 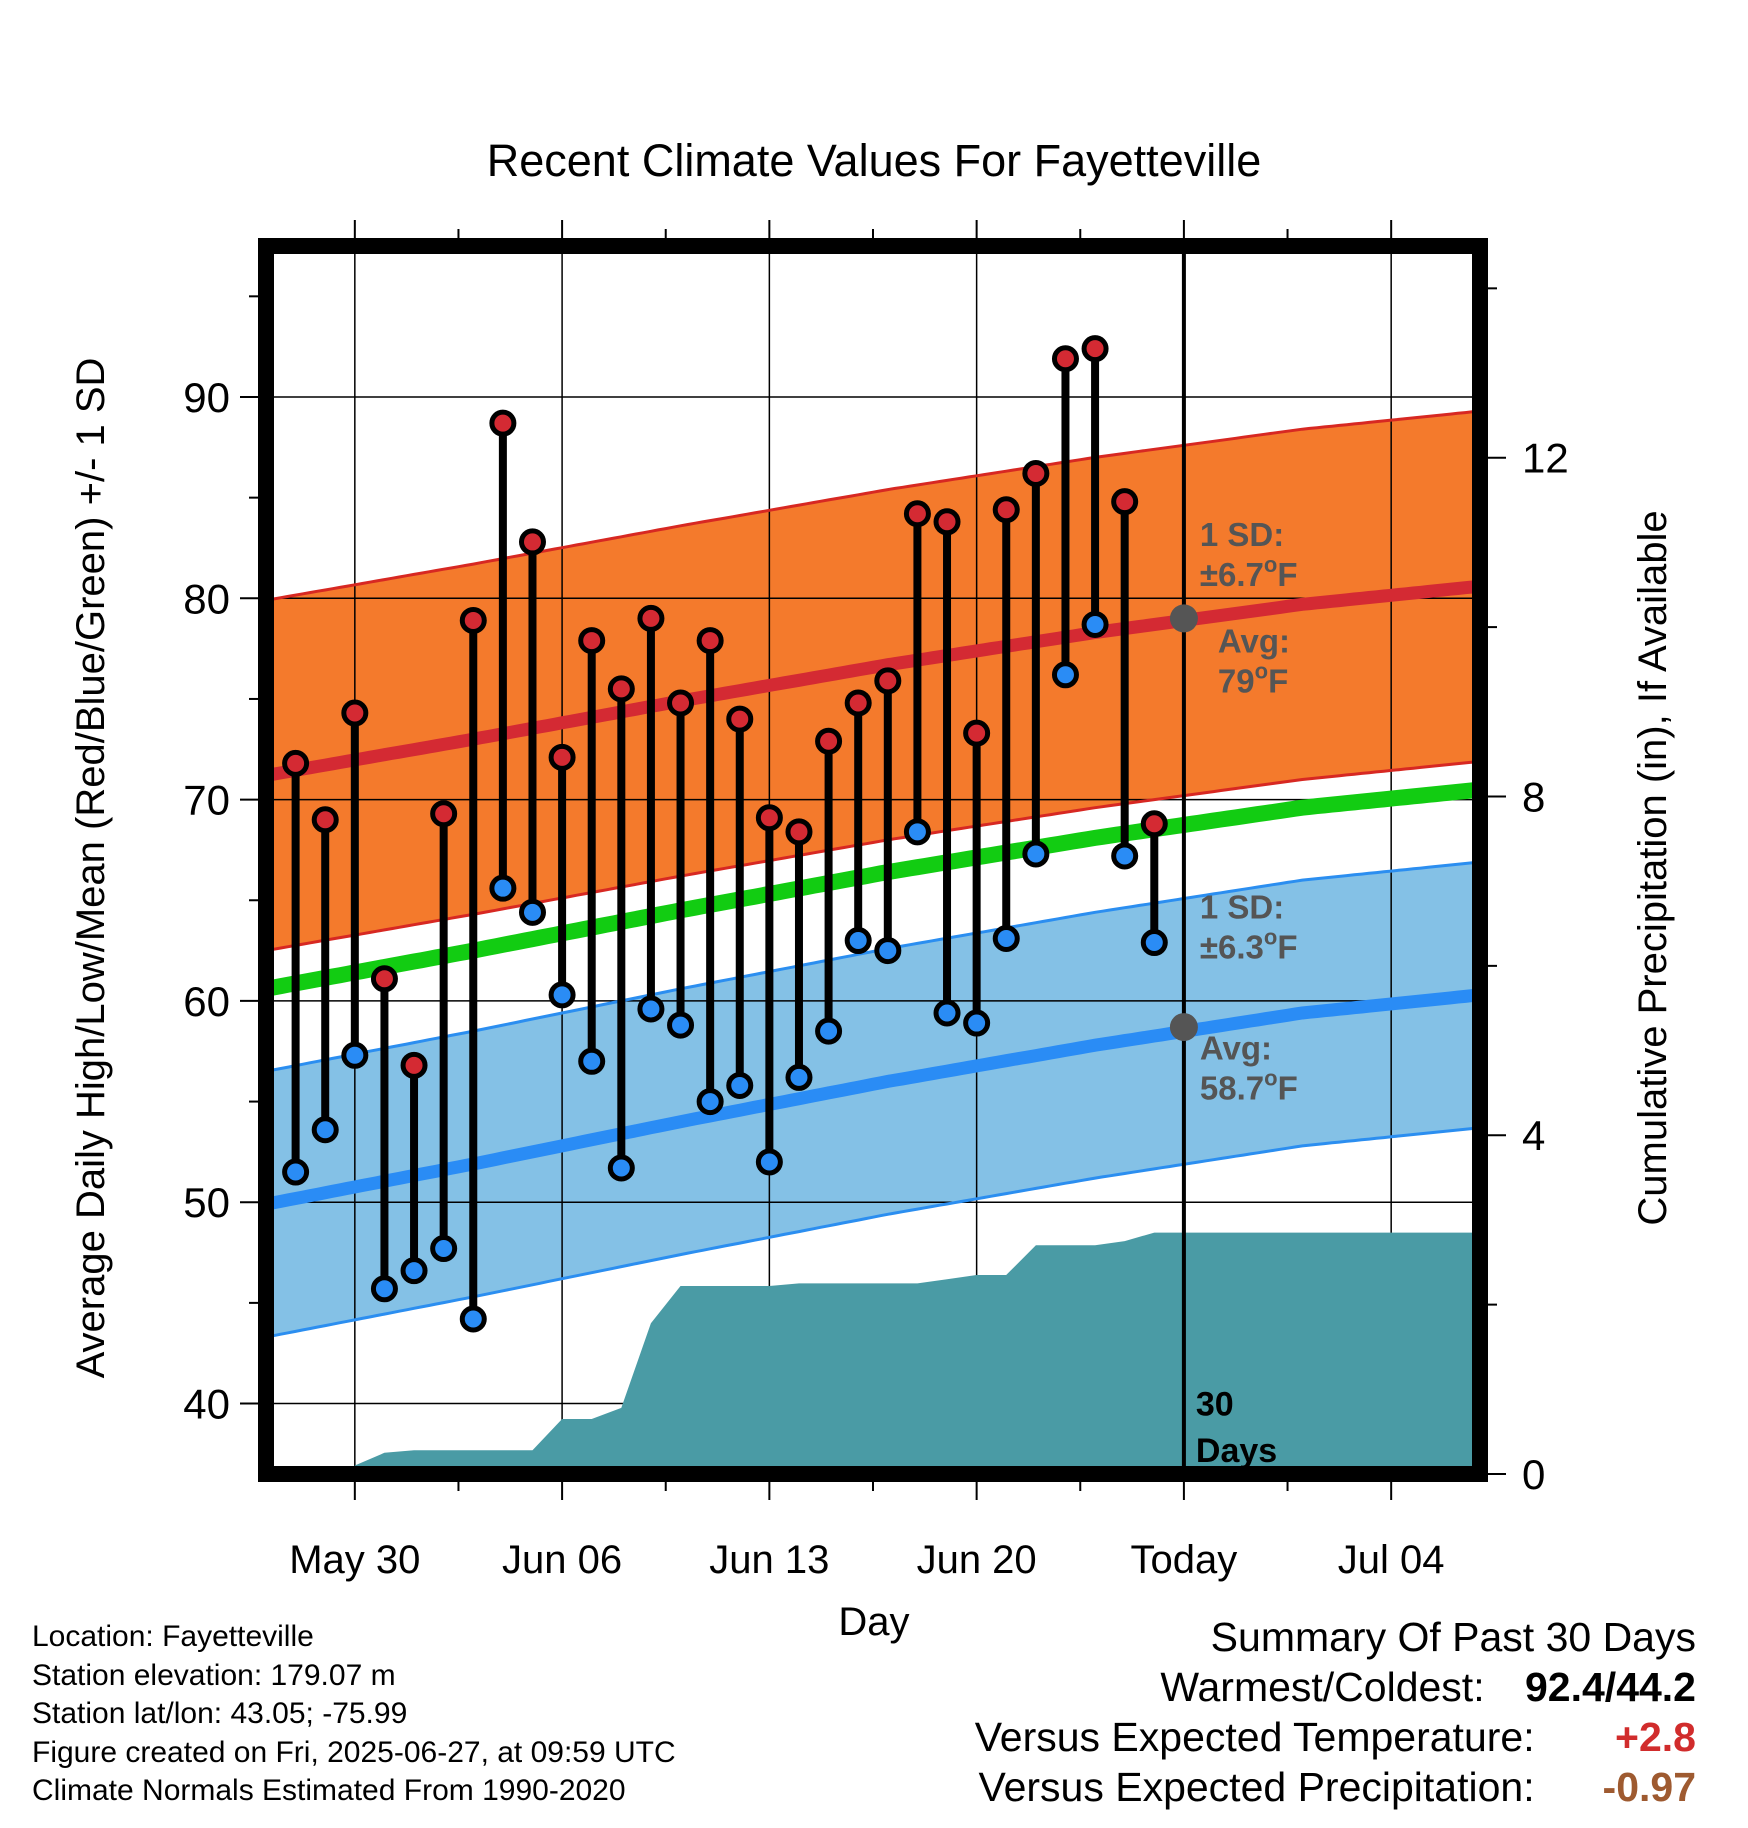 I want to click on x-tick-label: Jun 06, so click(x=562, y=1560).